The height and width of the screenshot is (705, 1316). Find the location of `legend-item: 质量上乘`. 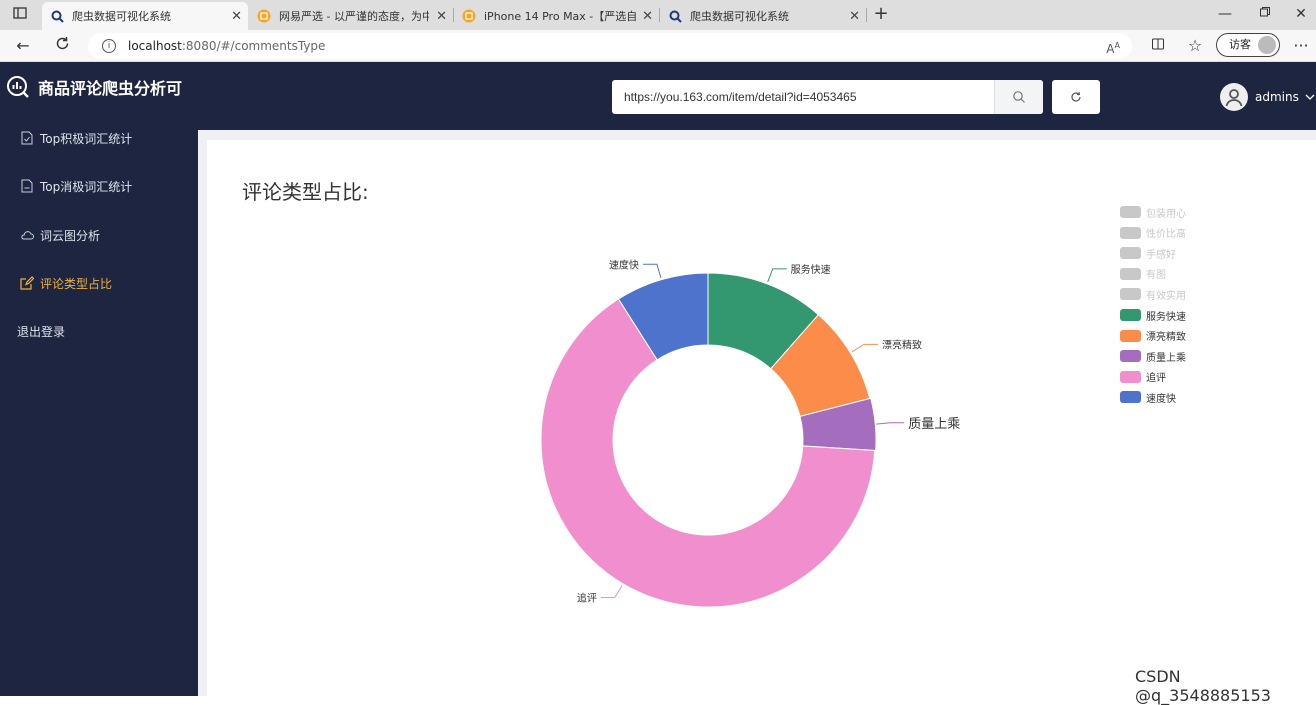

legend-item: 质量上乘 is located at coordinates (1153, 356).